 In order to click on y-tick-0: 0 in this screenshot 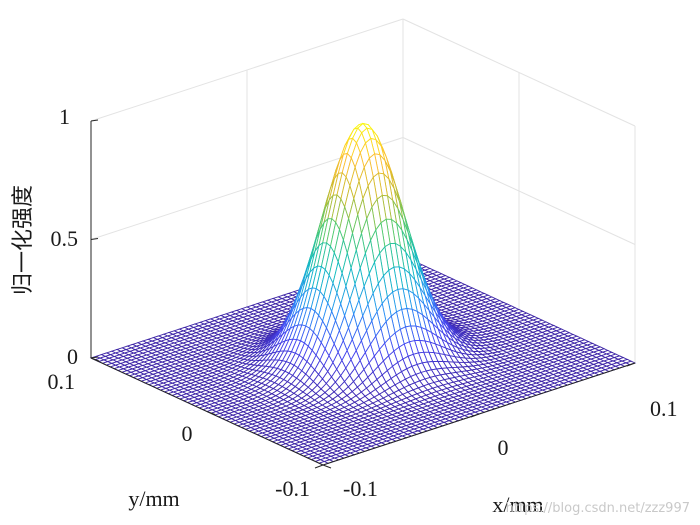, I will do `click(187, 433)`.